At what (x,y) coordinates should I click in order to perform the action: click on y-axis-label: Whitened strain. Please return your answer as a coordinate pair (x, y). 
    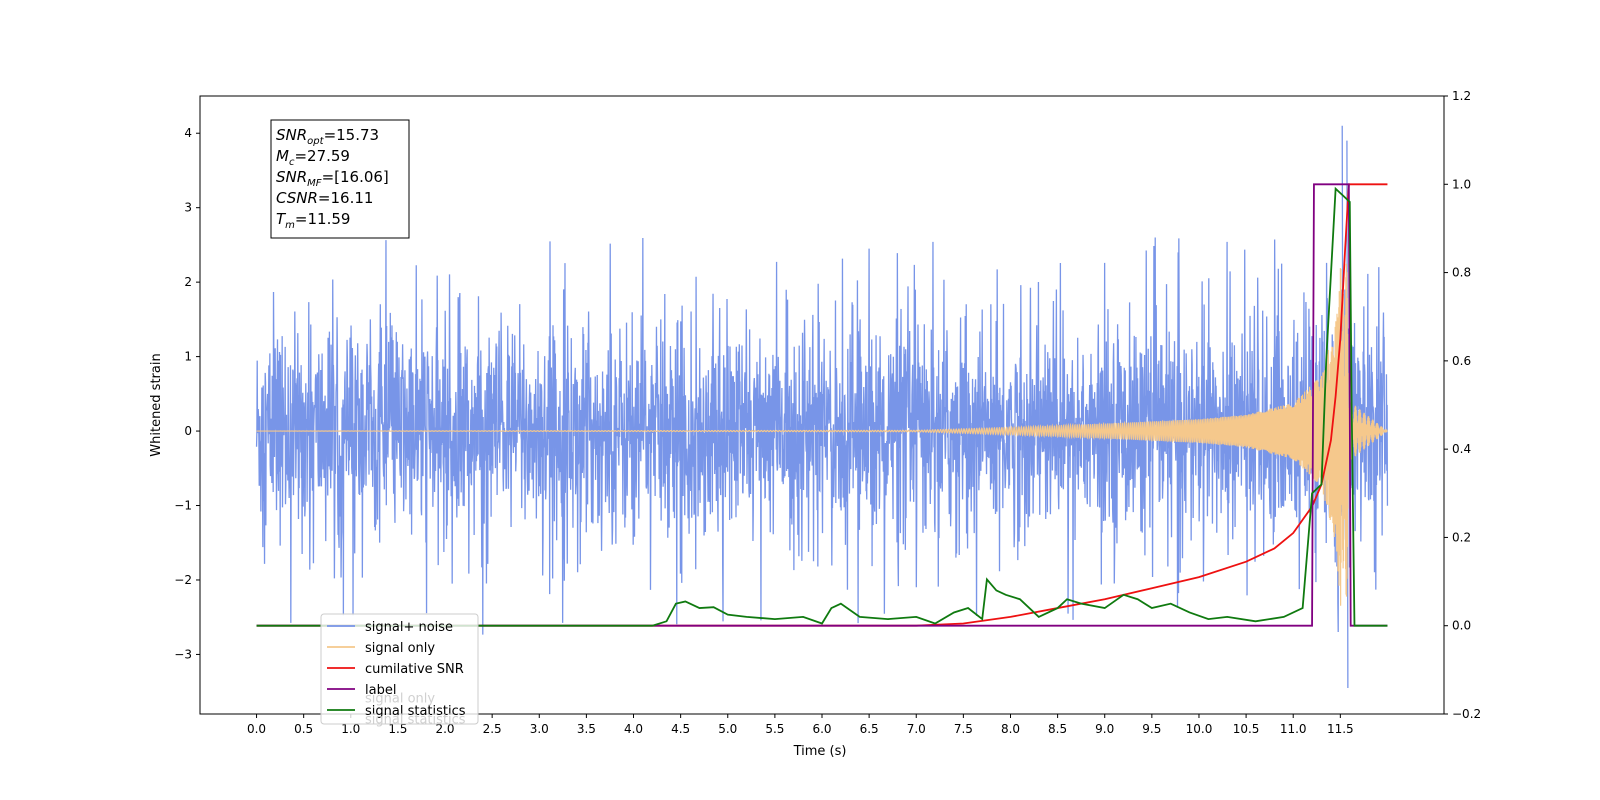
    Looking at the image, I should click on (156, 404).